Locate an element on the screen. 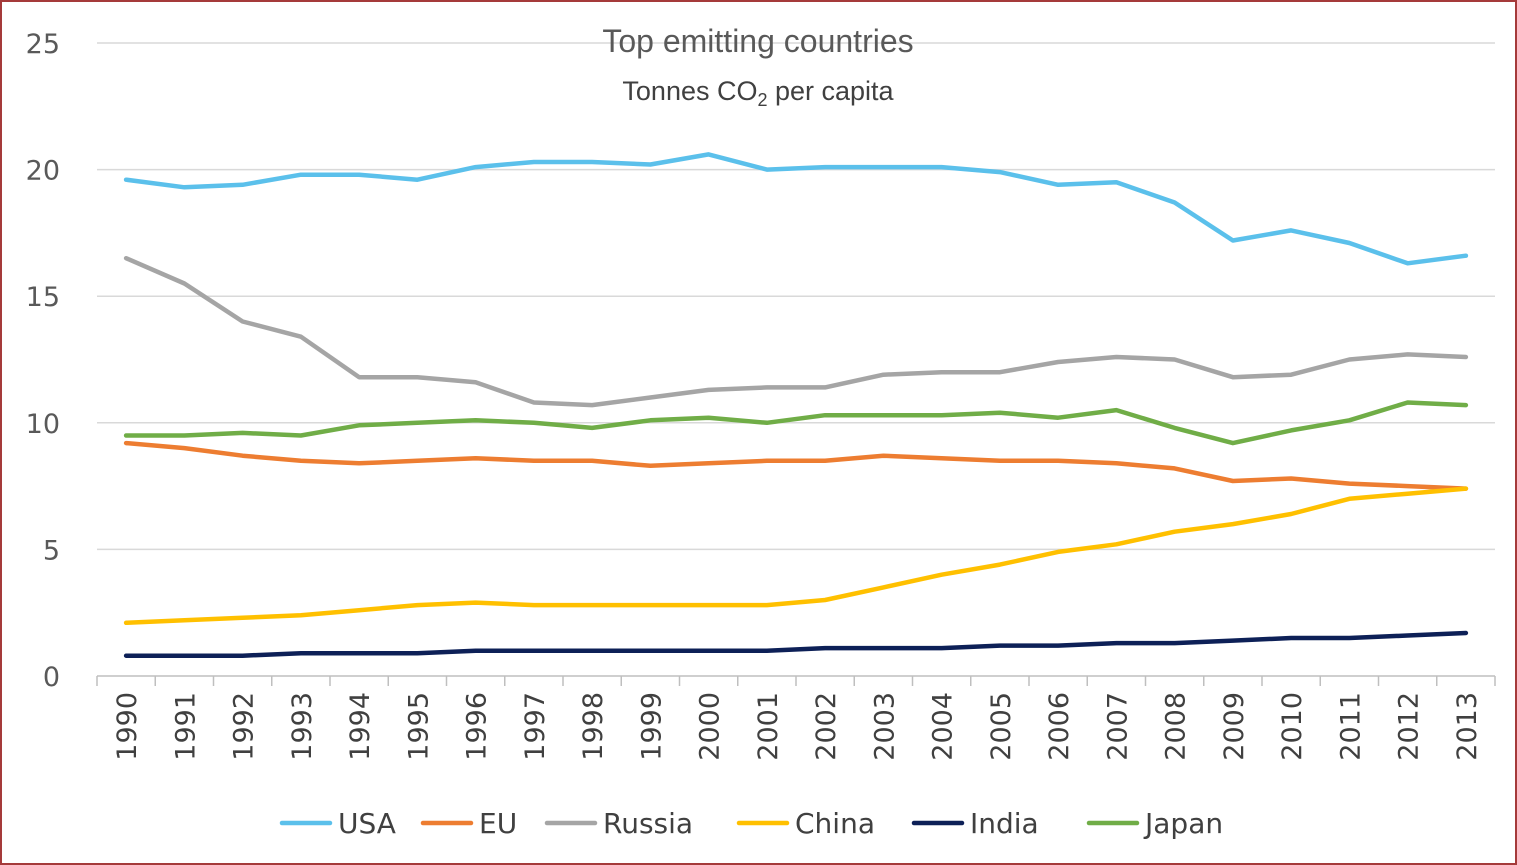  legend-label-eu: EU is located at coordinates (498, 823).